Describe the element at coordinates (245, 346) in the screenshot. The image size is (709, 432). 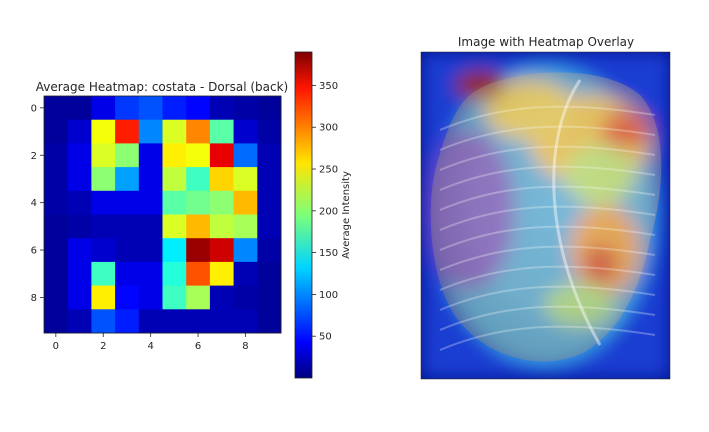
I see `x-tick-label: 8` at that location.